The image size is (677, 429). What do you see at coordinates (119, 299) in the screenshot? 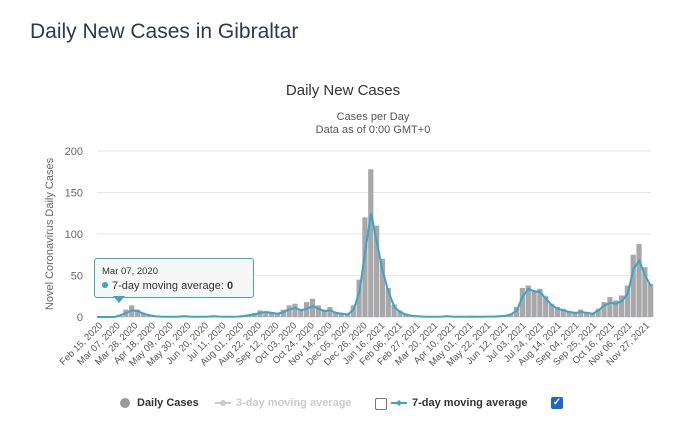
I see `tooltip-arrow-icon` at bounding box center [119, 299].